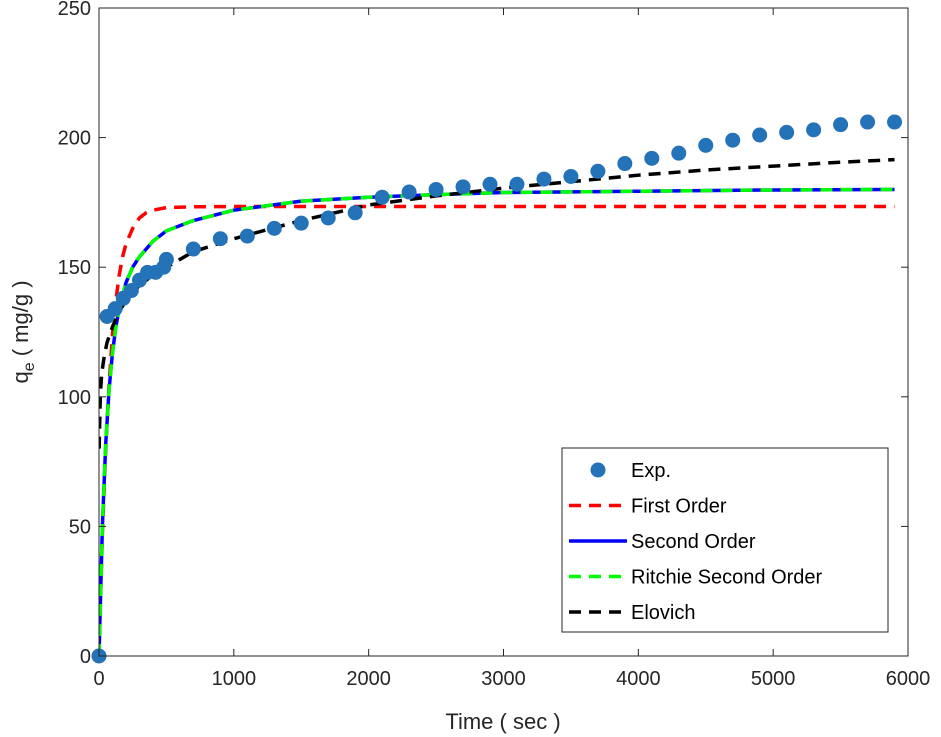 This screenshot has width=941, height=737. What do you see at coordinates (29, 366) in the screenshot?
I see `y-axis-title-subscript: e` at bounding box center [29, 366].